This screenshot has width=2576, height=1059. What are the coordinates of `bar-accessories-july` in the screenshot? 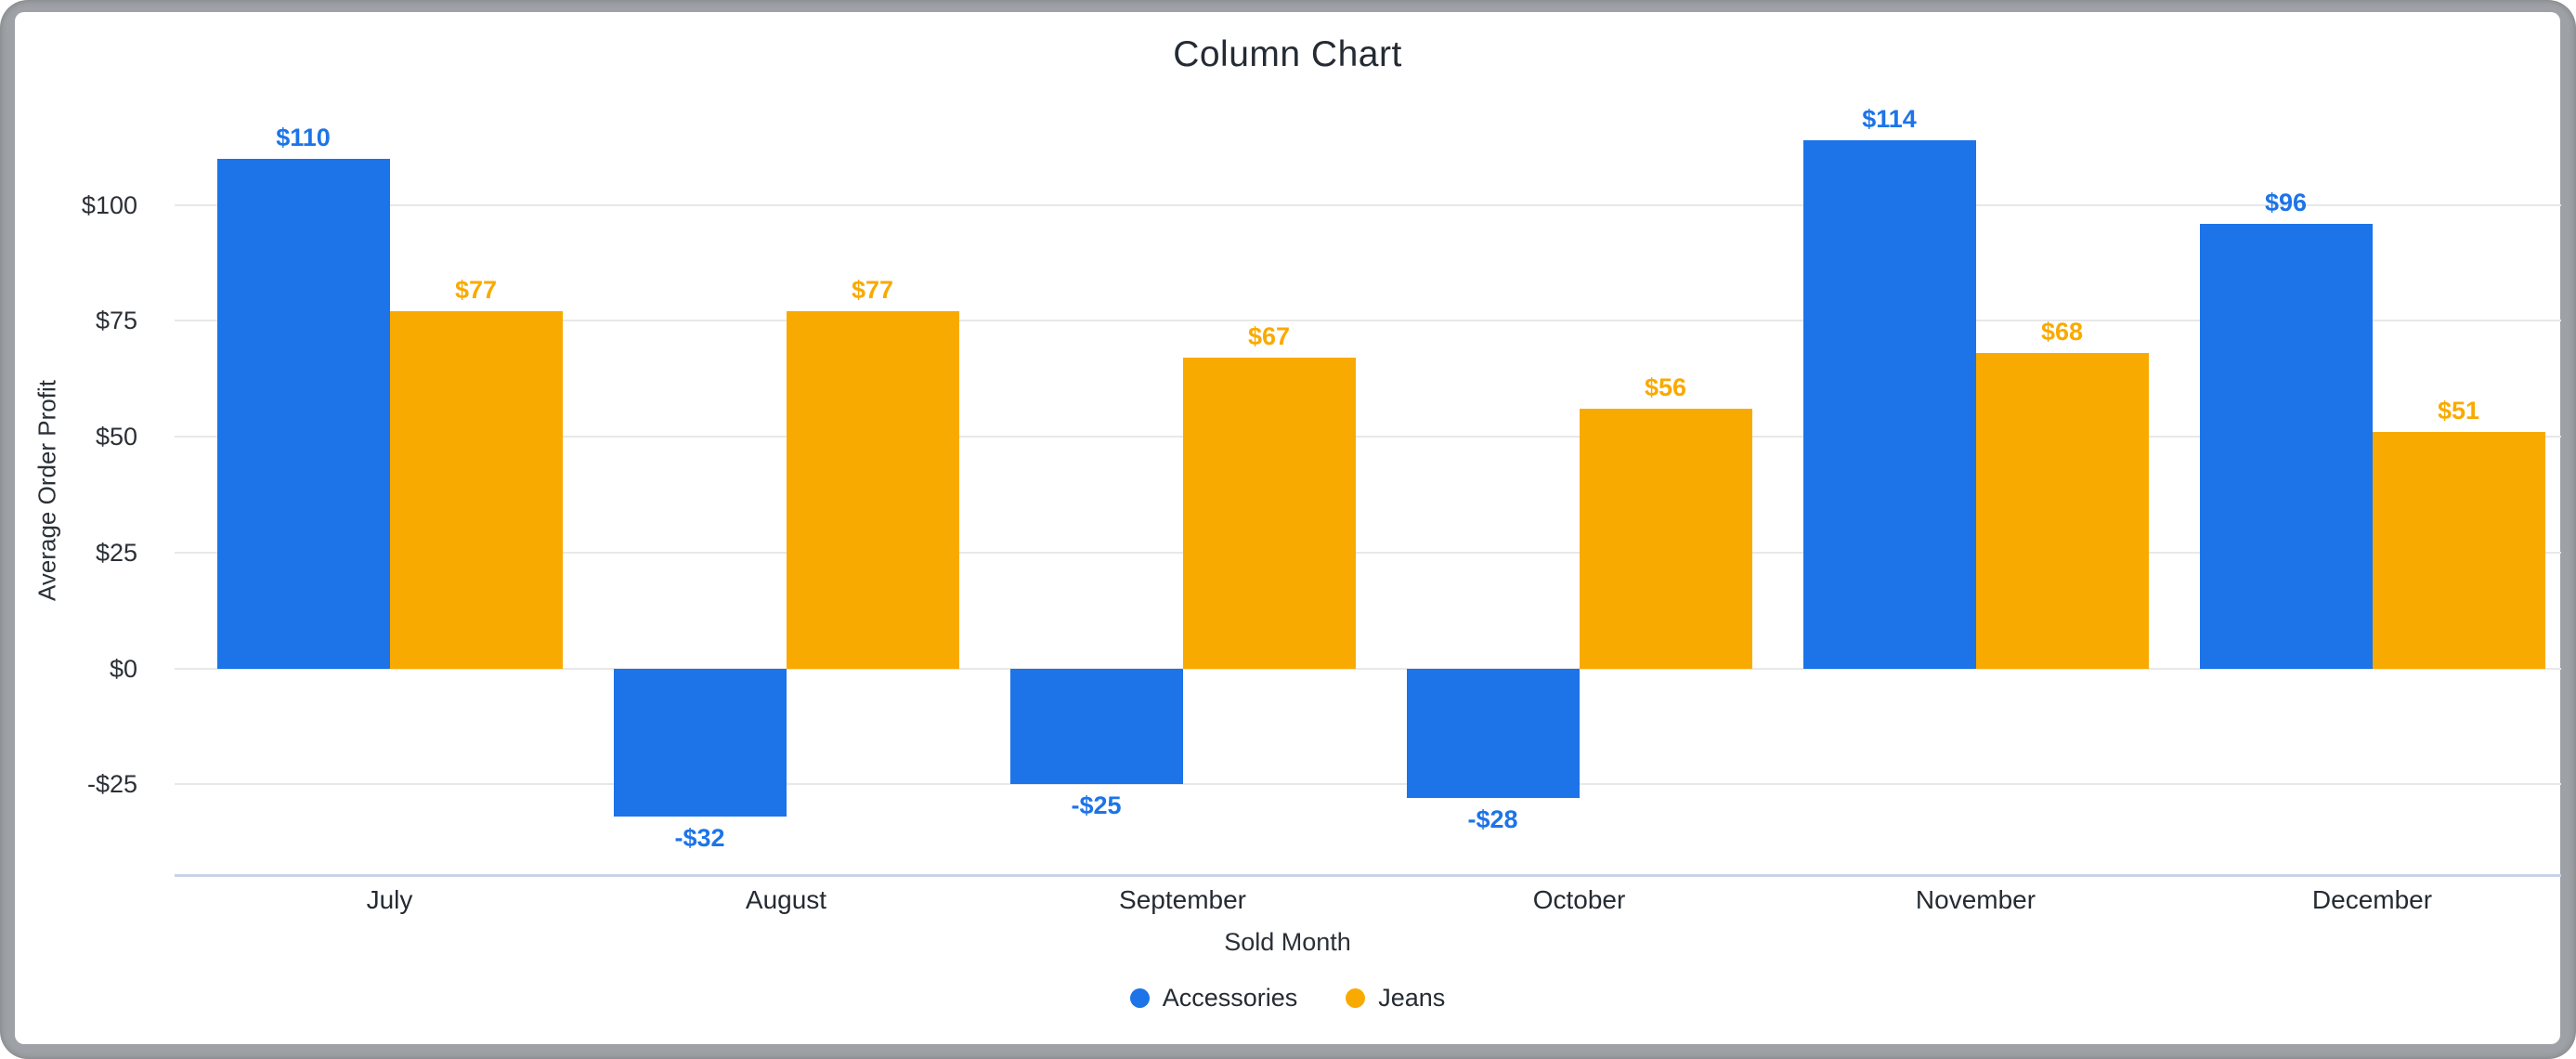 It's located at (303, 413).